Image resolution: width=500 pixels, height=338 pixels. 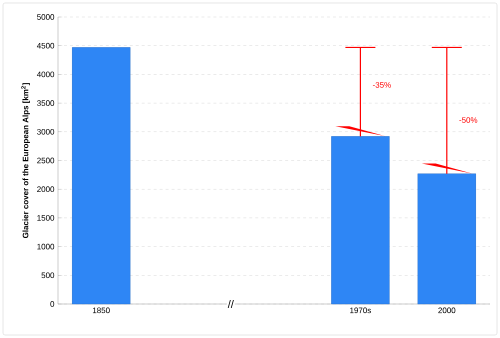 What do you see at coordinates (231, 304) in the screenshot?
I see `annotation: //` at bounding box center [231, 304].